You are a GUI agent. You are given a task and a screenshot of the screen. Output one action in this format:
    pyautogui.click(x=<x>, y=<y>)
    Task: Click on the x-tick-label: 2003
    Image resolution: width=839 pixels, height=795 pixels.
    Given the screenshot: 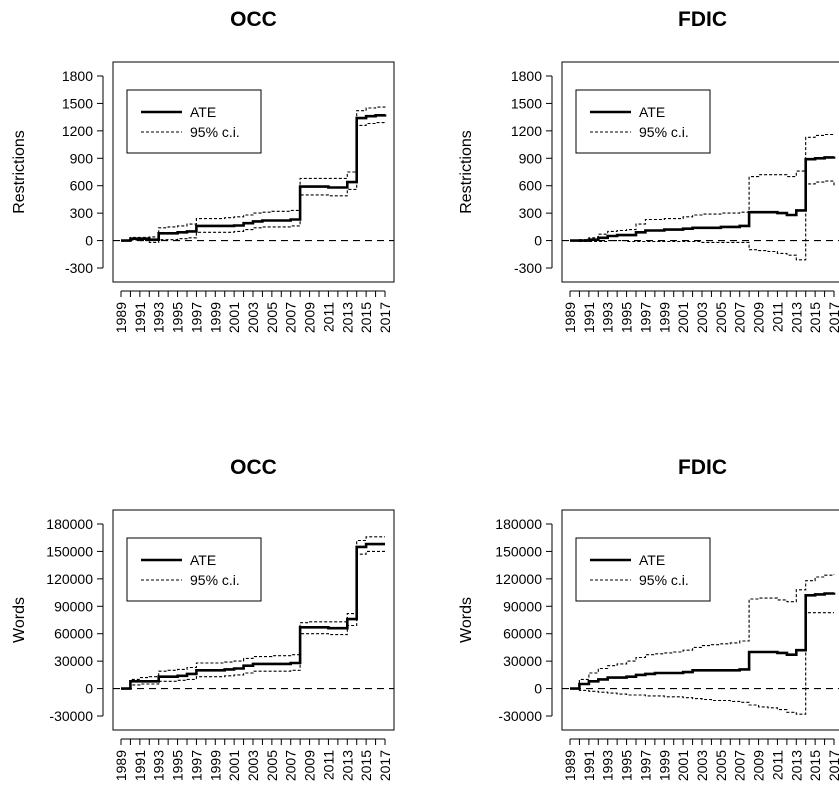 What is the action you would take?
    pyautogui.click(x=253, y=317)
    